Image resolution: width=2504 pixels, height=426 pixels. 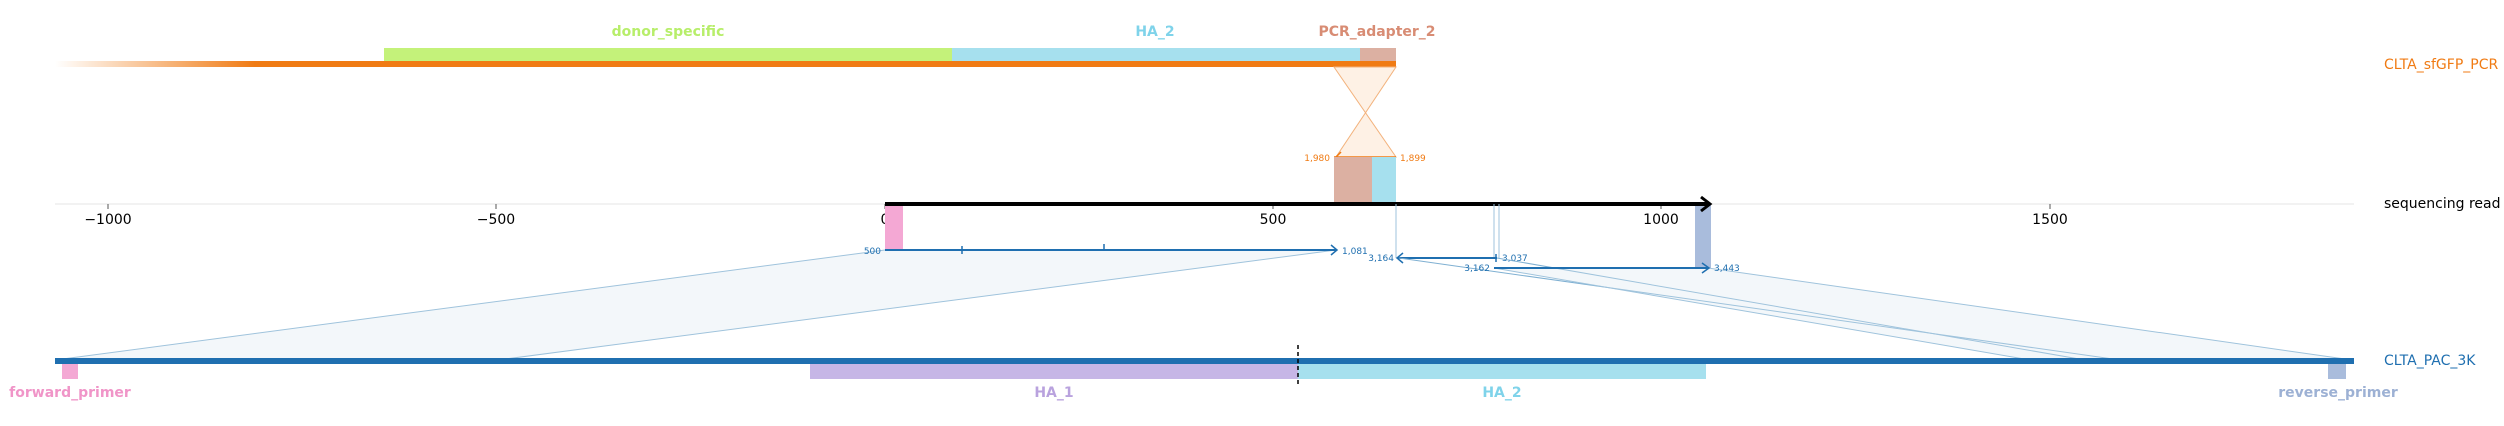 I want to click on axis-tick-label: −1000, so click(x=107, y=220).